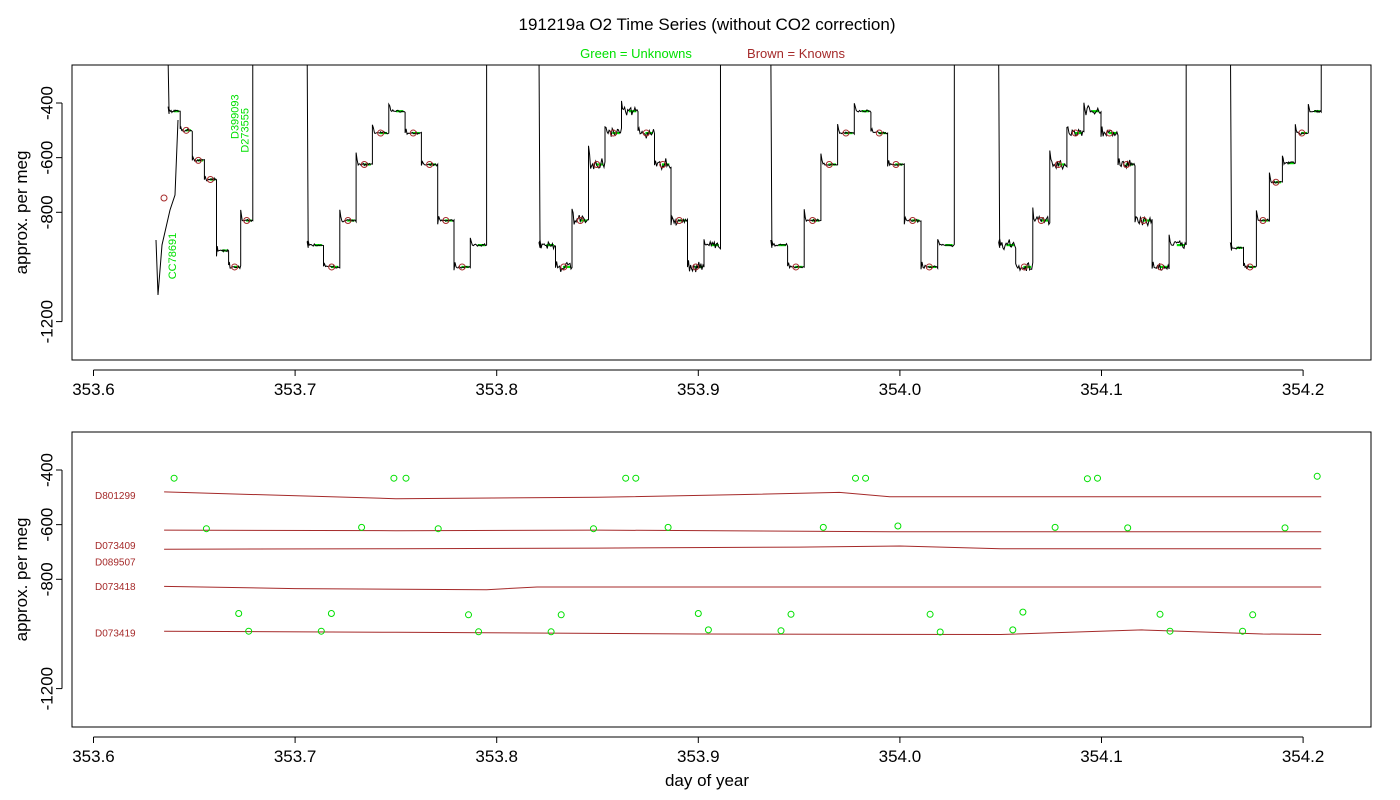 This screenshot has height=800, width=1400. I want to click on top-y-tick-label: -1200, so click(46, 321).